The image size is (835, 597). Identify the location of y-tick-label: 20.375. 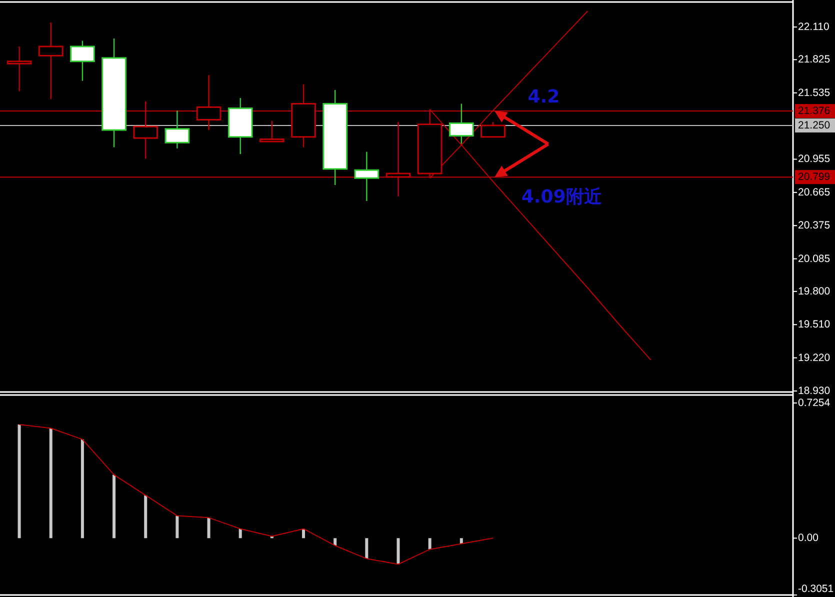
(814, 226).